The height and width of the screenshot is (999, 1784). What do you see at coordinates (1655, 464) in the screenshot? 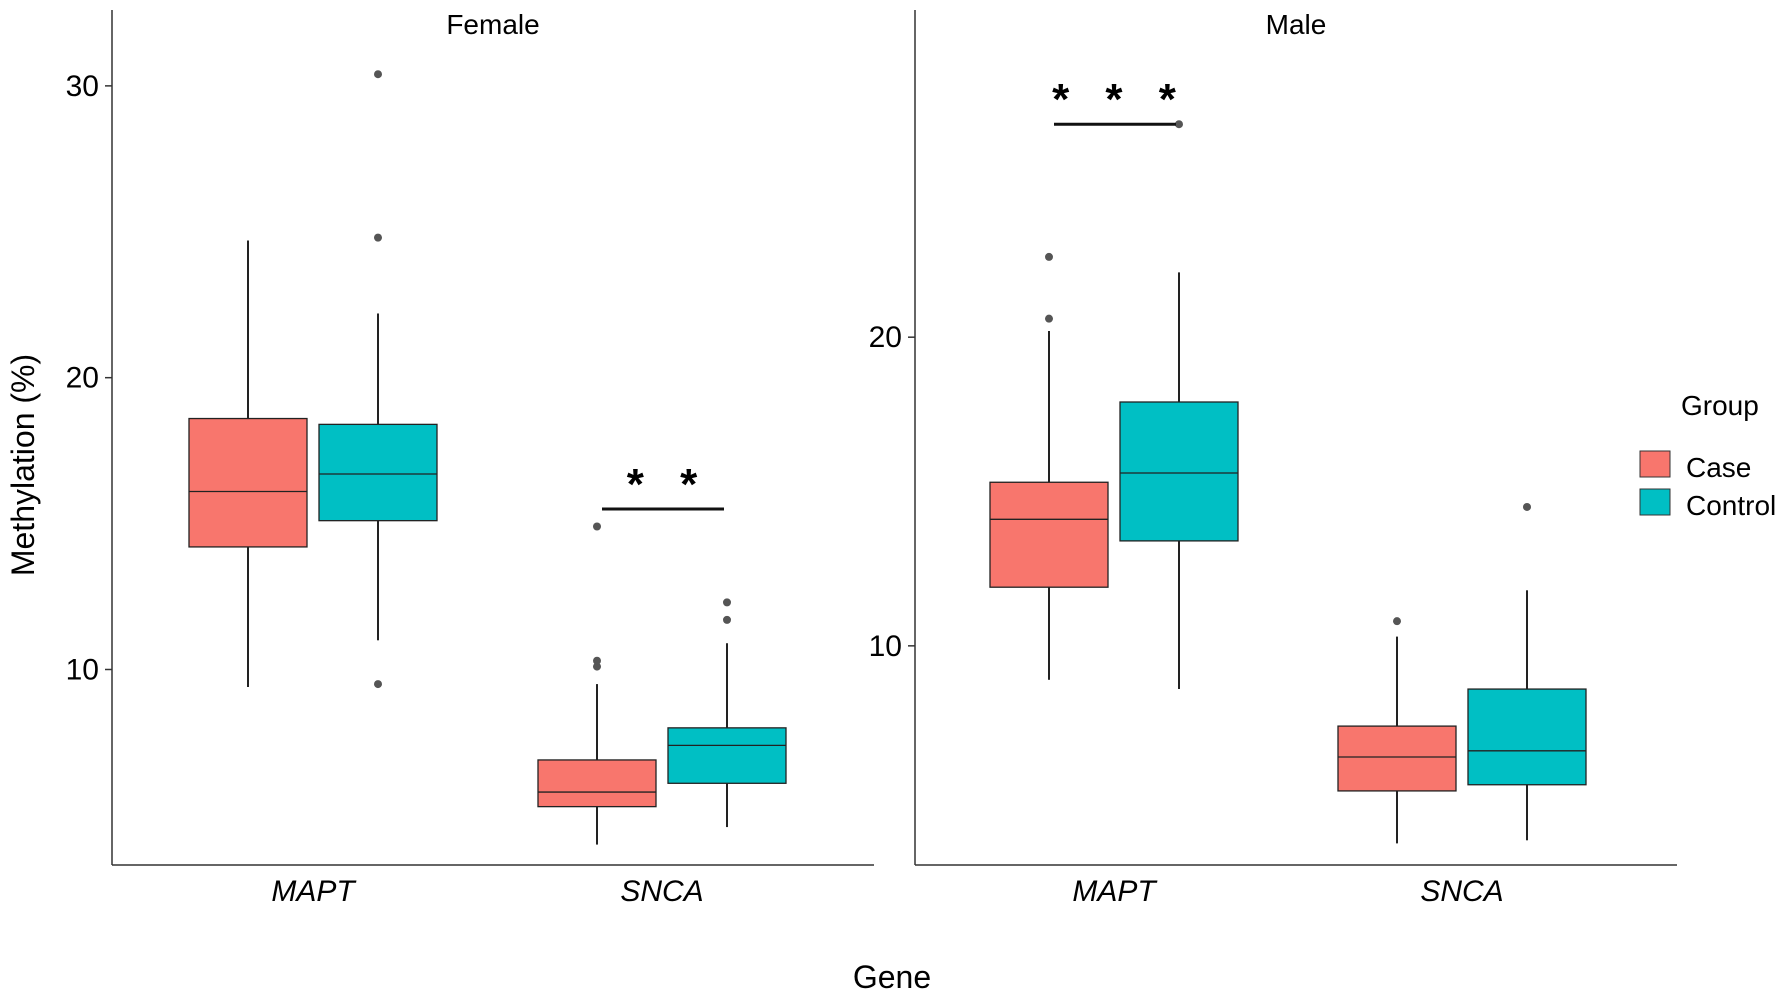
I see `legend-swatch-case` at bounding box center [1655, 464].